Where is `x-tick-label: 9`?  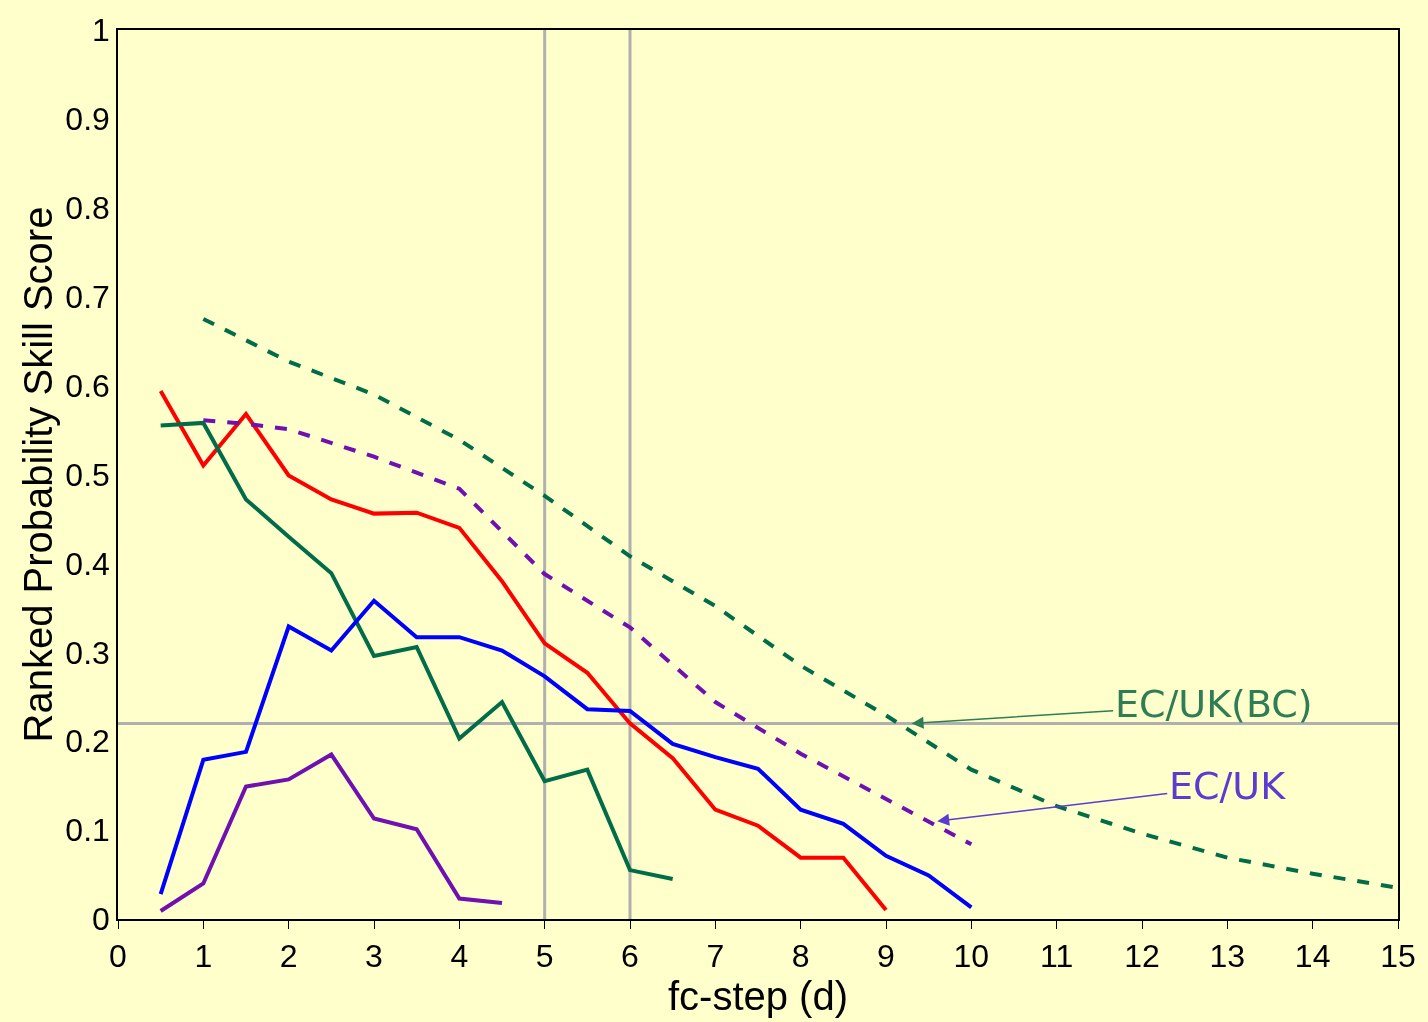 x-tick-label: 9 is located at coordinates (886, 956).